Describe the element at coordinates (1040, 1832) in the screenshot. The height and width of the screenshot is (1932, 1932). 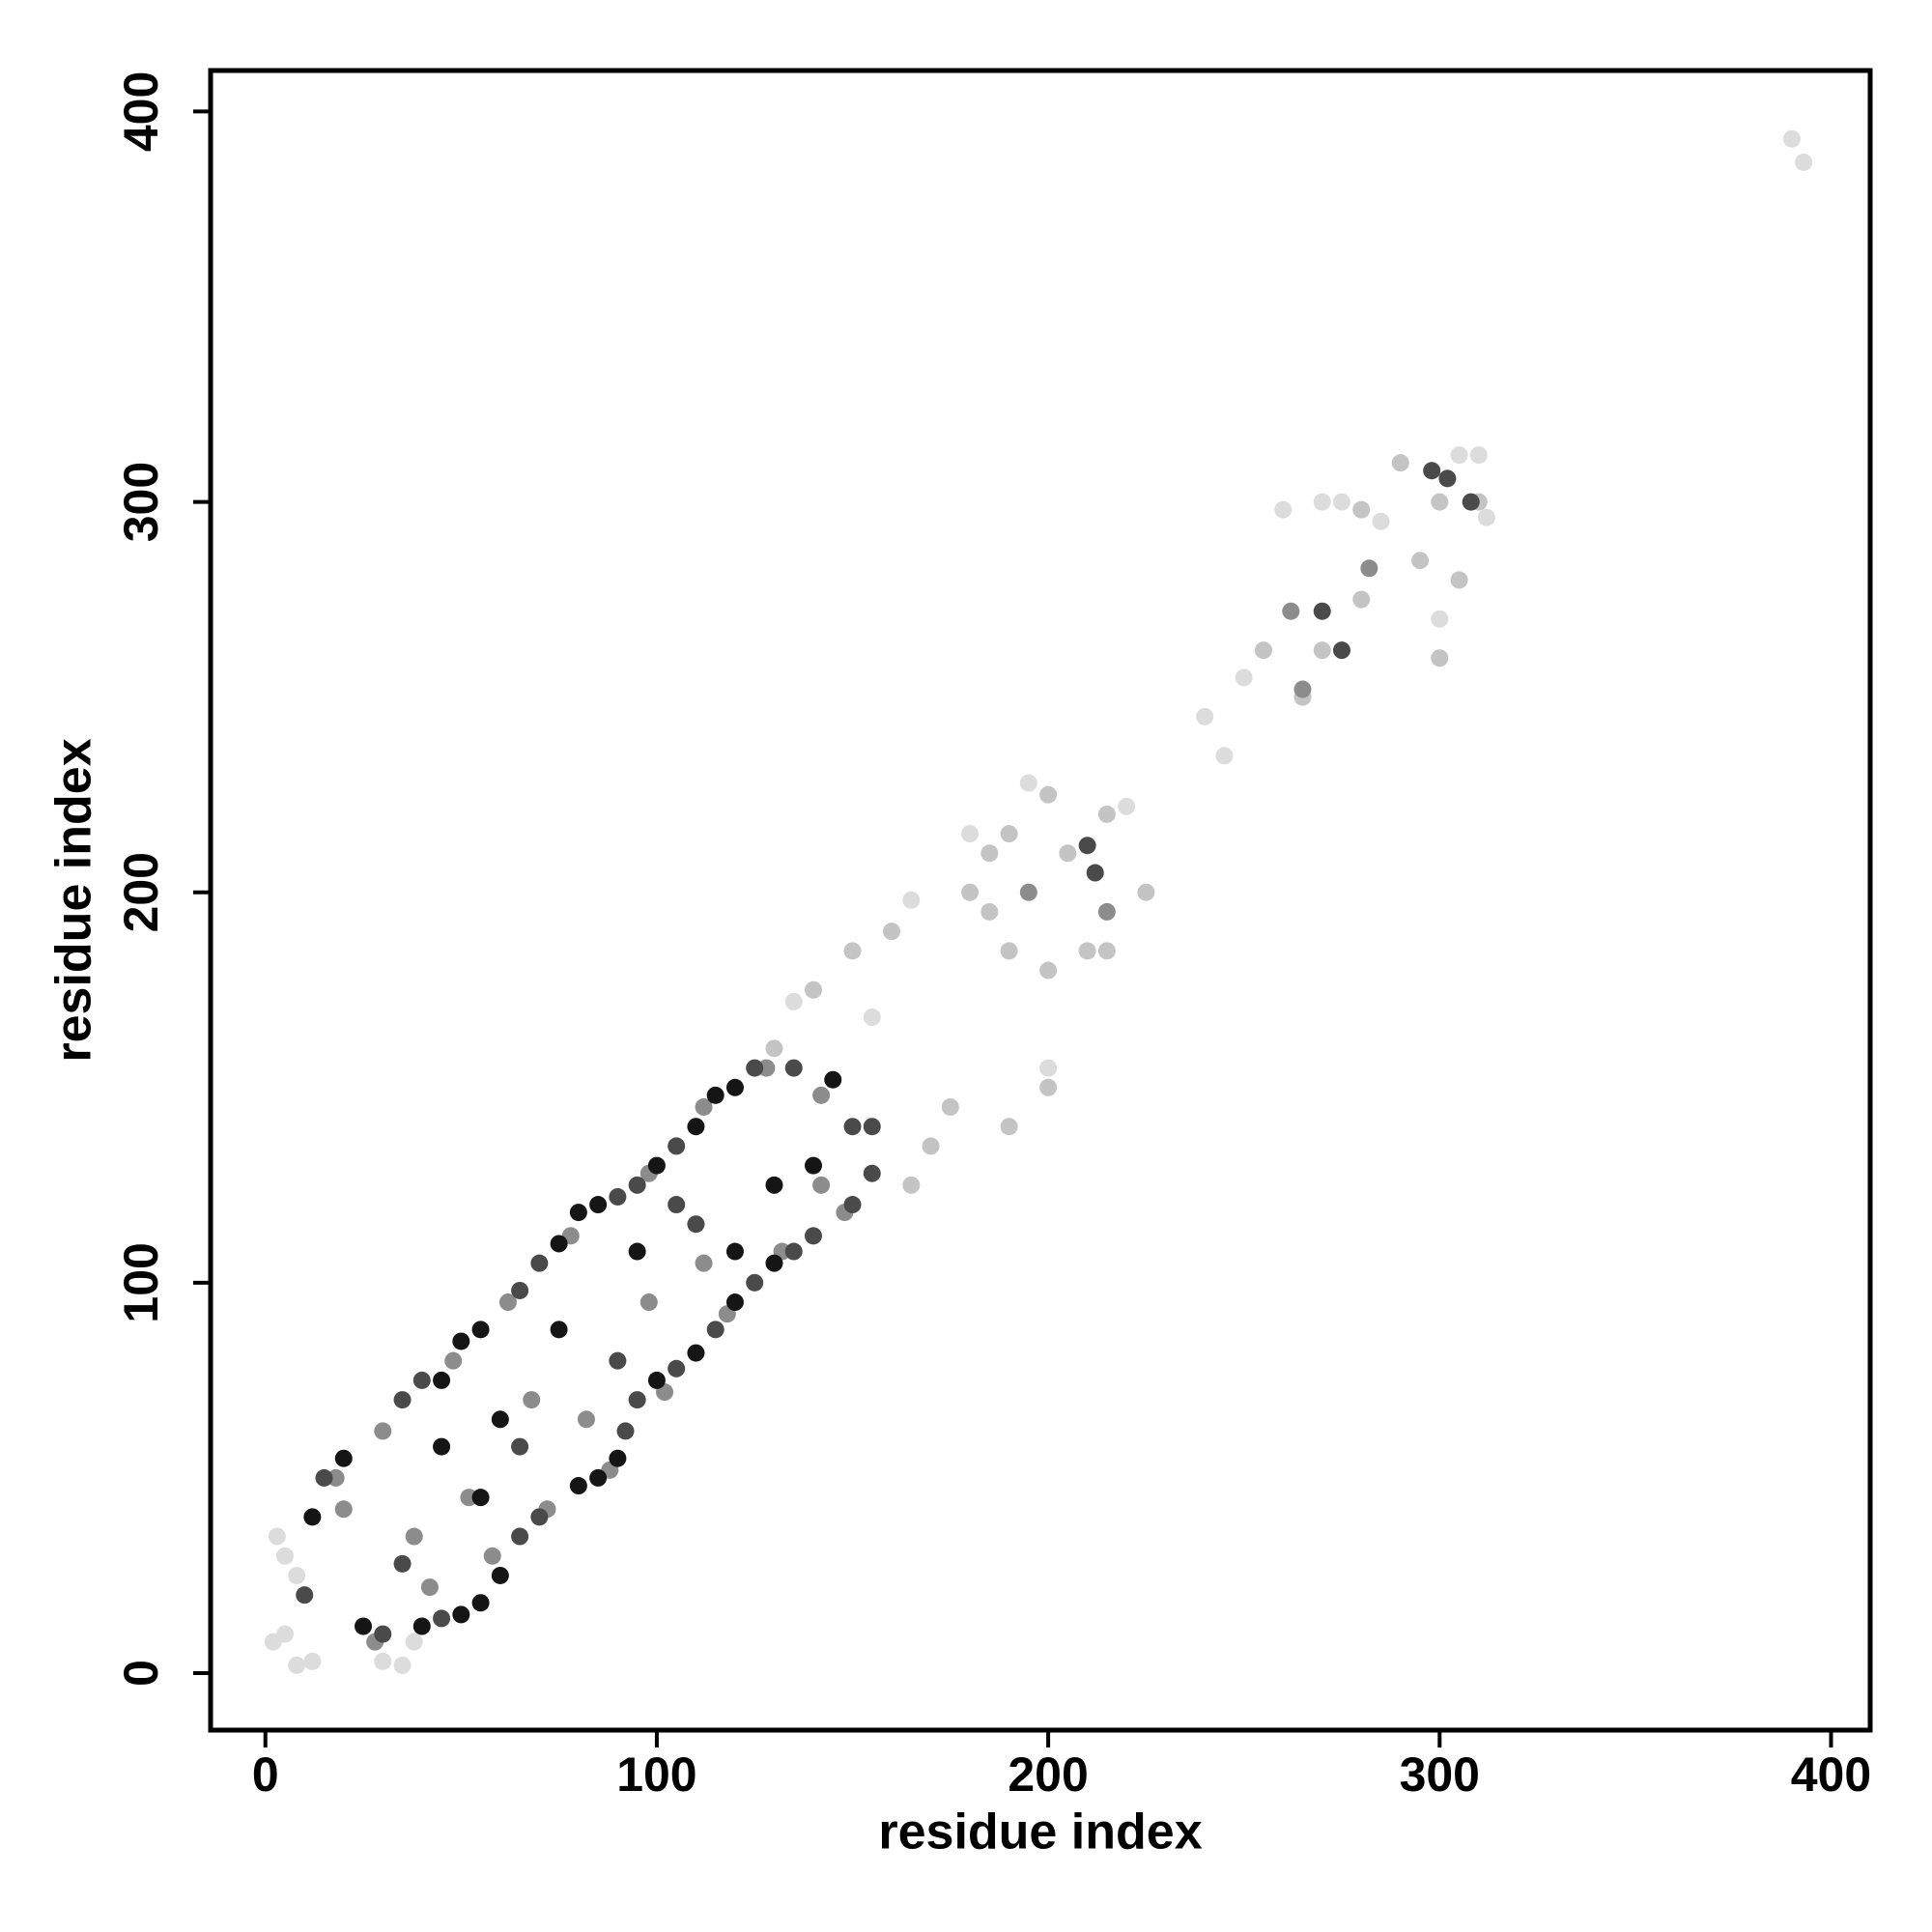
I see `x-axis-label: residue index` at that location.